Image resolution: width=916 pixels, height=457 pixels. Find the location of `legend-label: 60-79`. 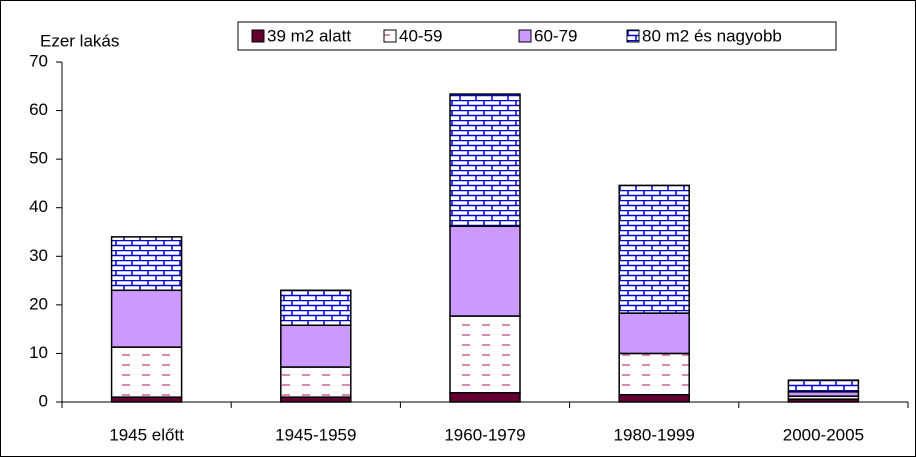

legend-label: 60-79 is located at coordinates (555, 35).